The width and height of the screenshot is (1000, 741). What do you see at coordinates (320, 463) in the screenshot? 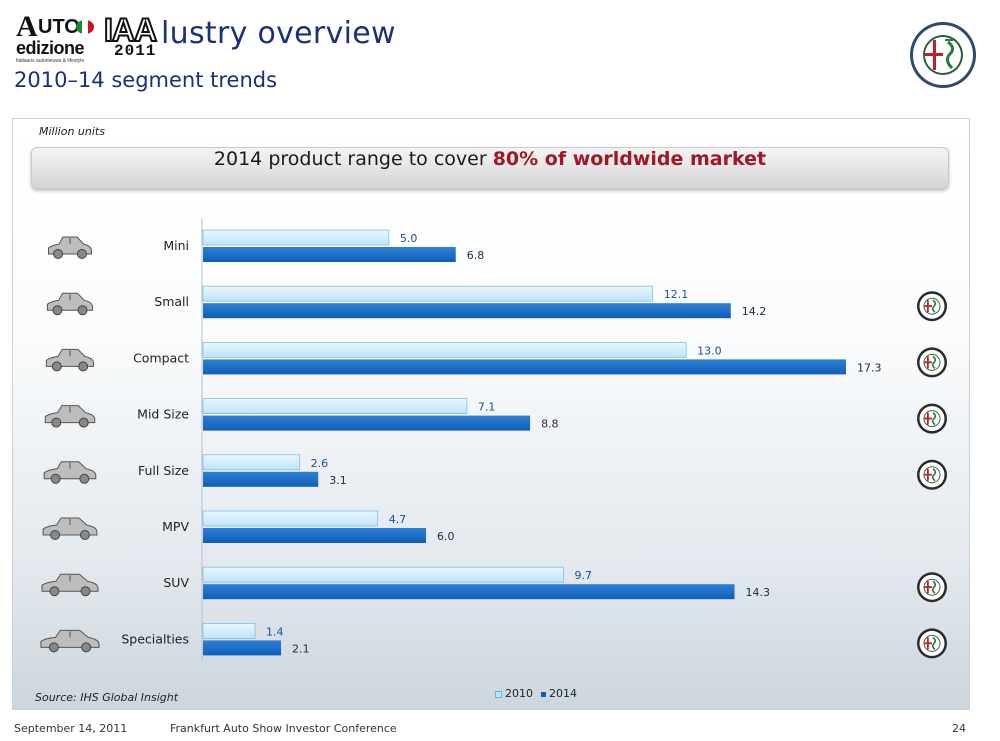
I see `value-label-2010: 2.6` at bounding box center [320, 463].